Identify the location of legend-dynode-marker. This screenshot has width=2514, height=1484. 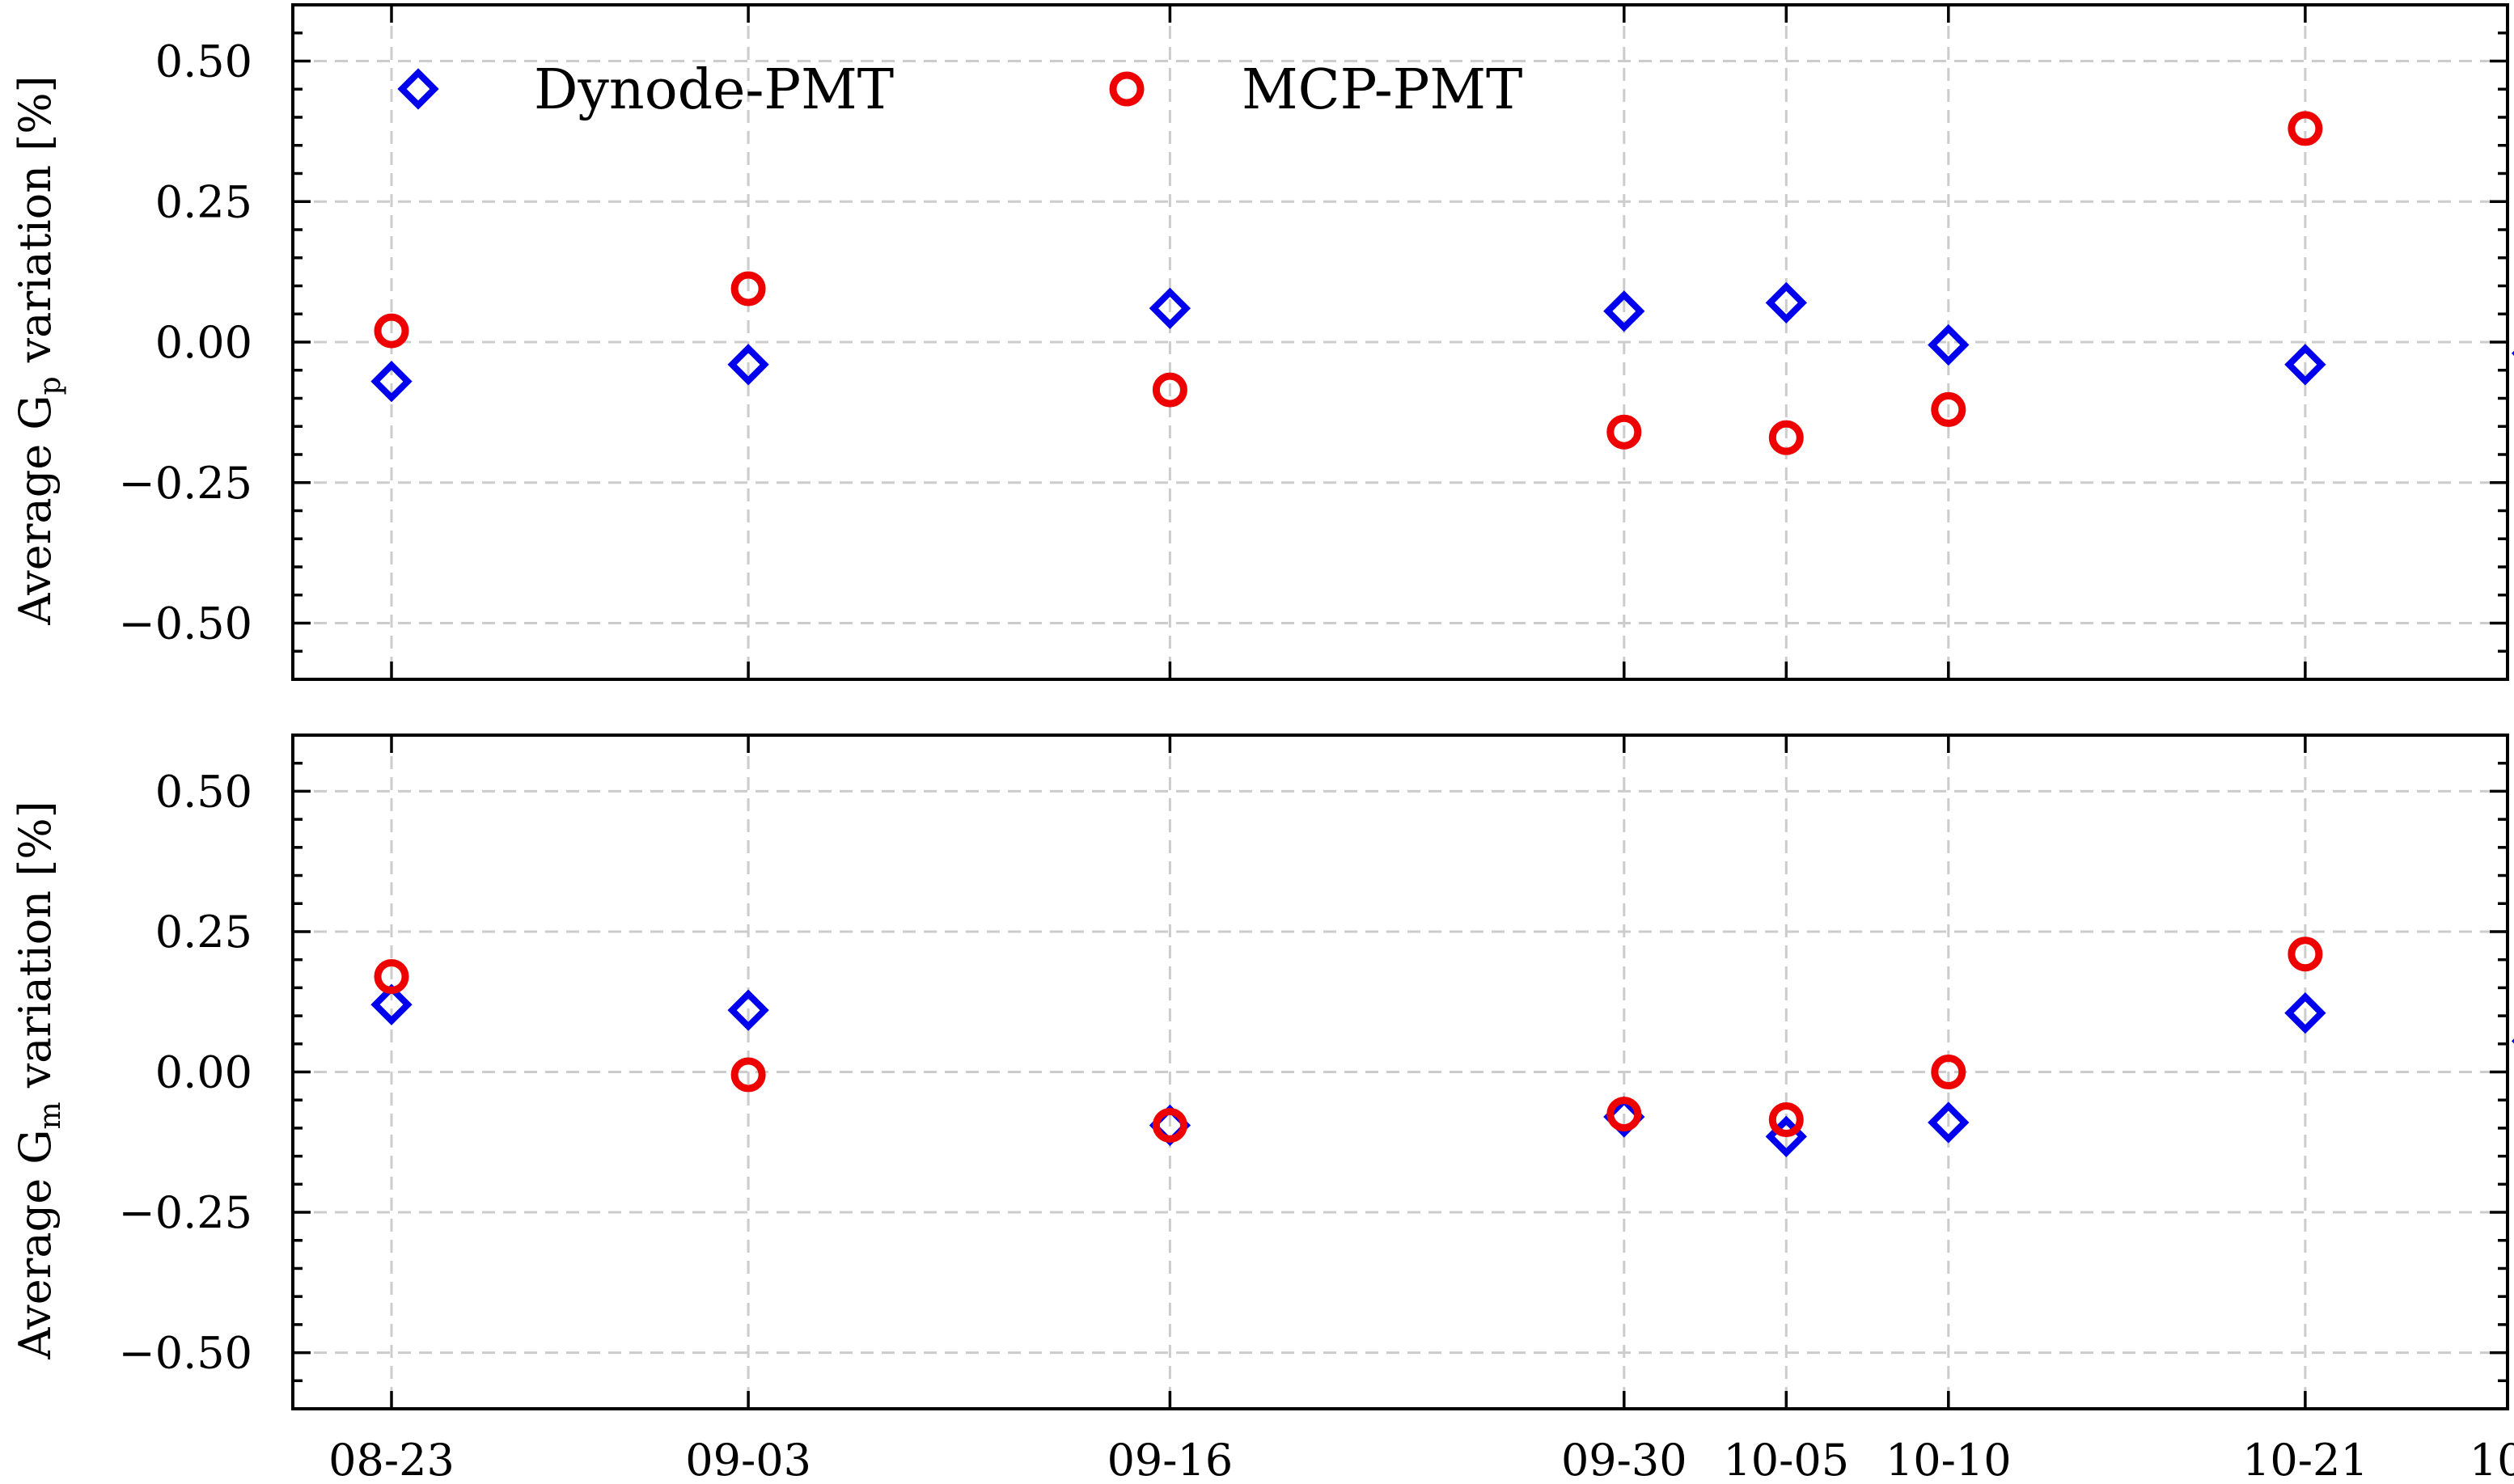
(418, 89).